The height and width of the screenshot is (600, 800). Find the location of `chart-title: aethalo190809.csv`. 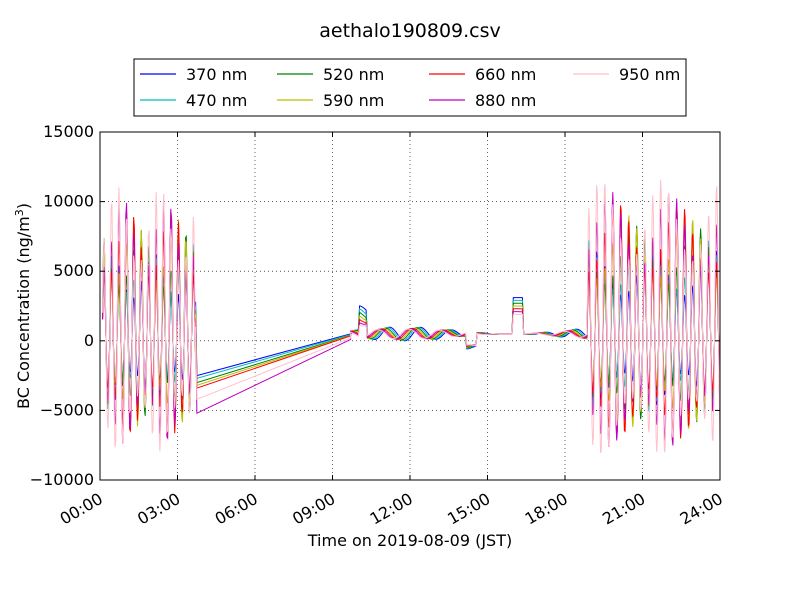

chart-title: aethalo190809.csv is located at coordinates (410, 31).